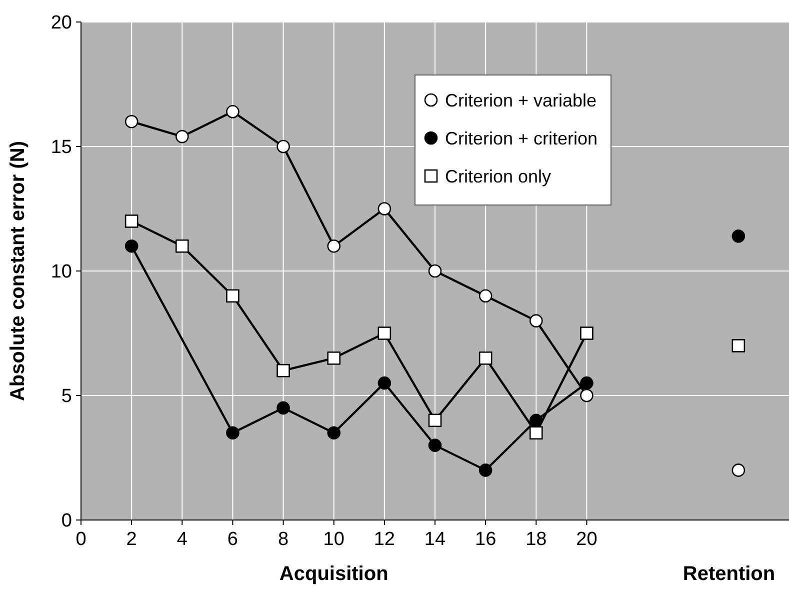 The width and height of the screenshot is (789, 590). I want to click on x-tick-label: 2, so click(131, 539).